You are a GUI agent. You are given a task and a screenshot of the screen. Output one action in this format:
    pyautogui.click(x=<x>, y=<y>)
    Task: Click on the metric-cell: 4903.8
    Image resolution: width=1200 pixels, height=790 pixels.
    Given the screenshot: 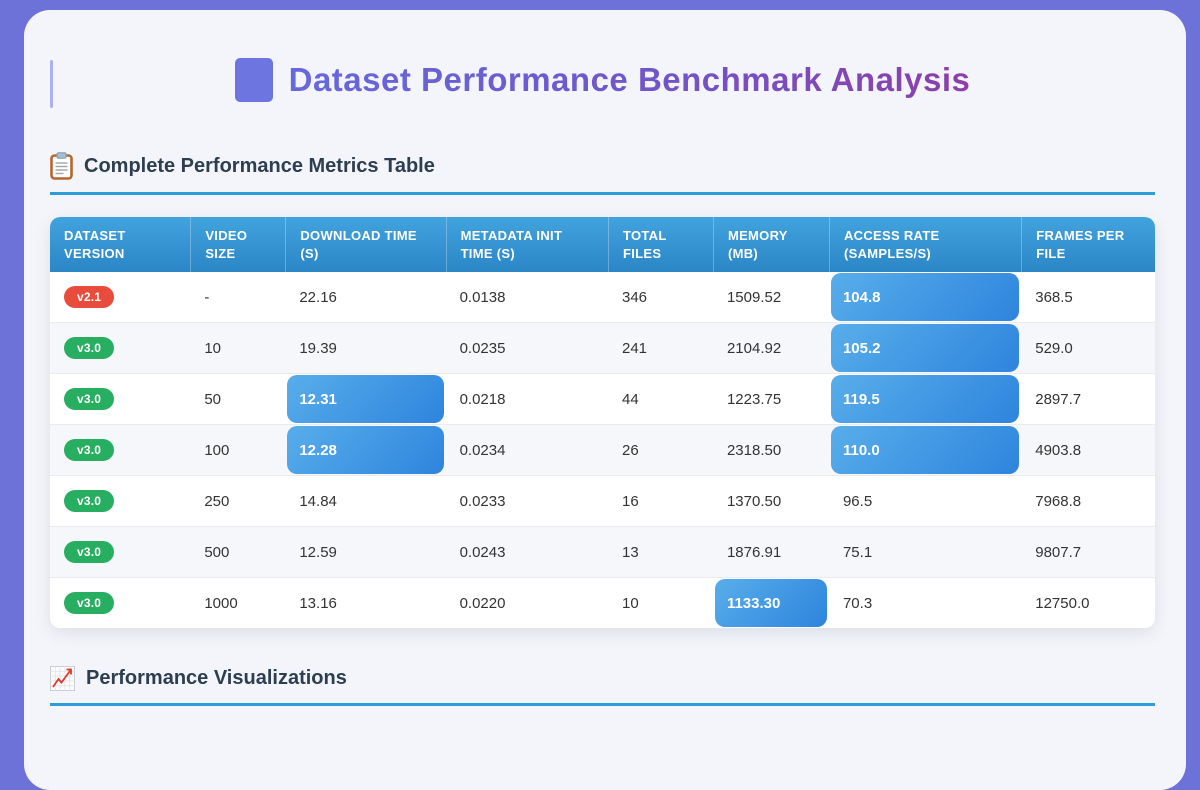 What is the action you would take?
    pyautogui.click(x=1088, y=451)
    